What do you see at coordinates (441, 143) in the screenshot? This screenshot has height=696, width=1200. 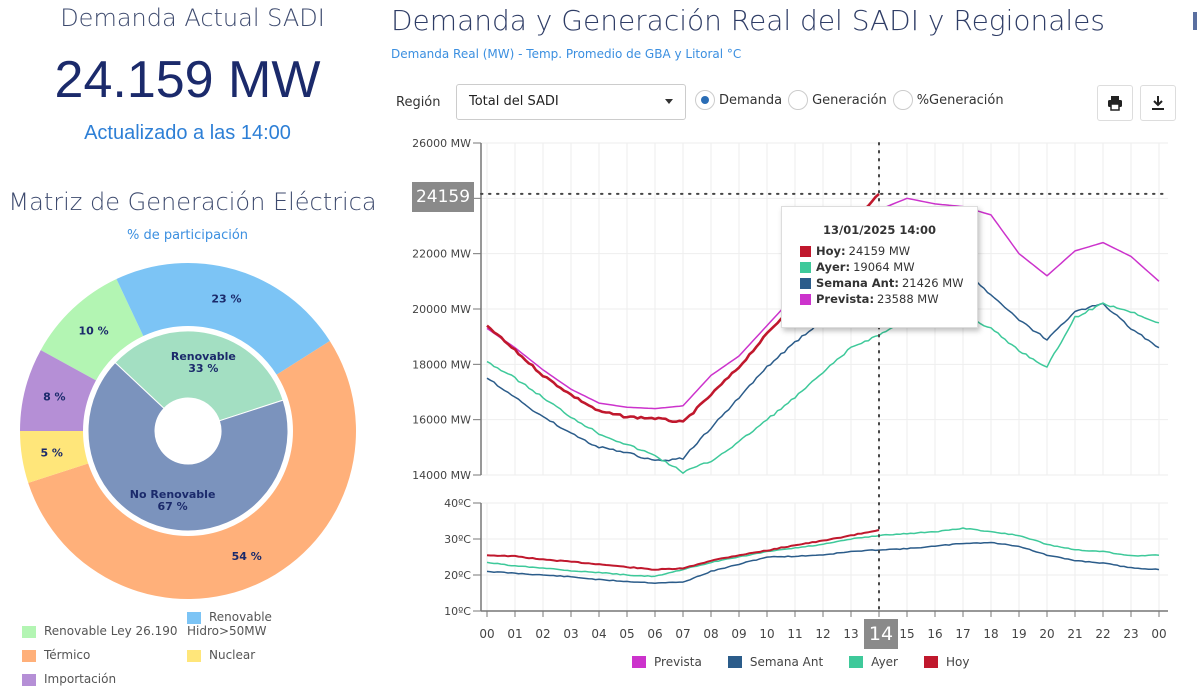 I see `y-tick-label: 26000 MW` at bounding box center [441, 143].